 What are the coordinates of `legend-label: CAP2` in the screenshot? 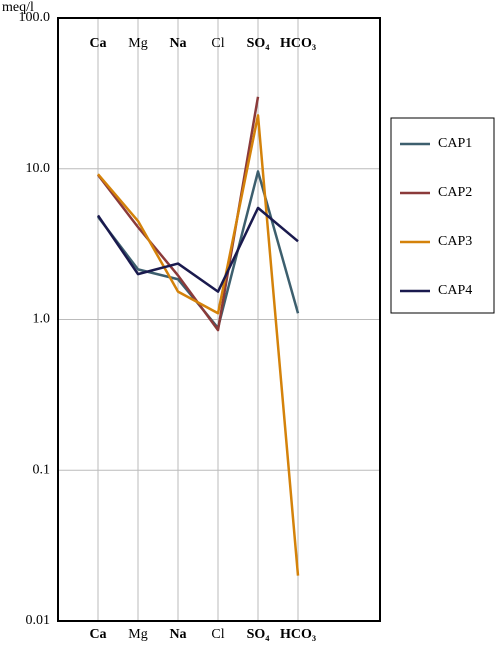 It's located at (455, 192).